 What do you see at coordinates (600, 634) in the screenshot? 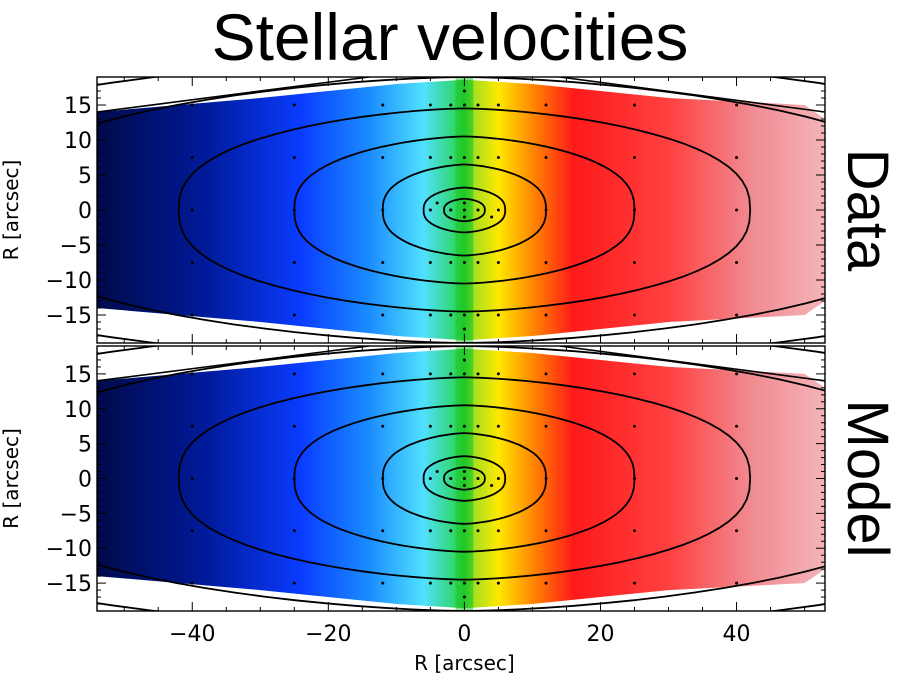
I see `x-tick-label: 20` at bounding box center [600, 634].